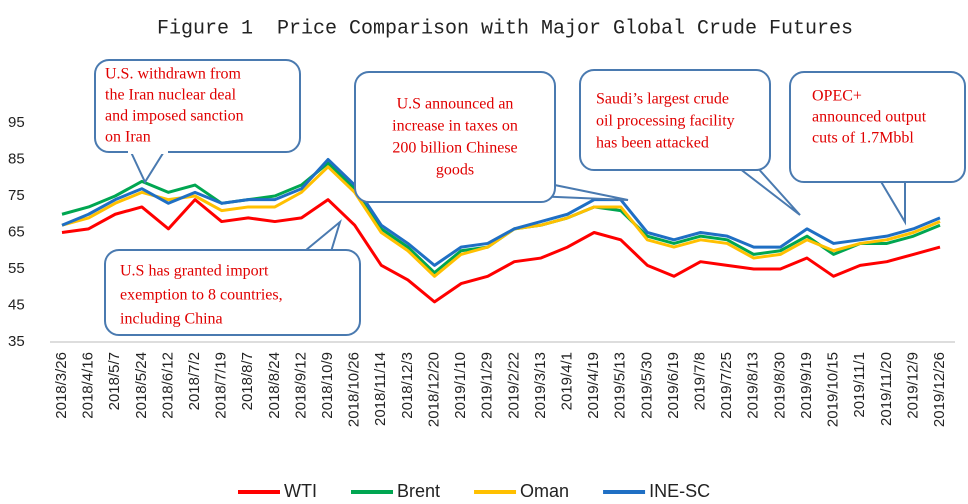  Describe the element at coordinates (167, 385) in the screenshot. I see `x-tick-label: 2018/6/12` at that location.